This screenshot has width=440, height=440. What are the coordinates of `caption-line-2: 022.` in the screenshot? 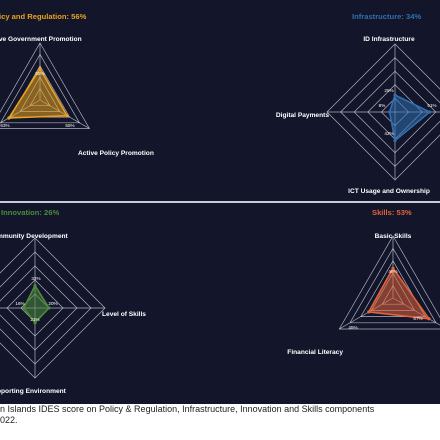 It's located at (9, 420).